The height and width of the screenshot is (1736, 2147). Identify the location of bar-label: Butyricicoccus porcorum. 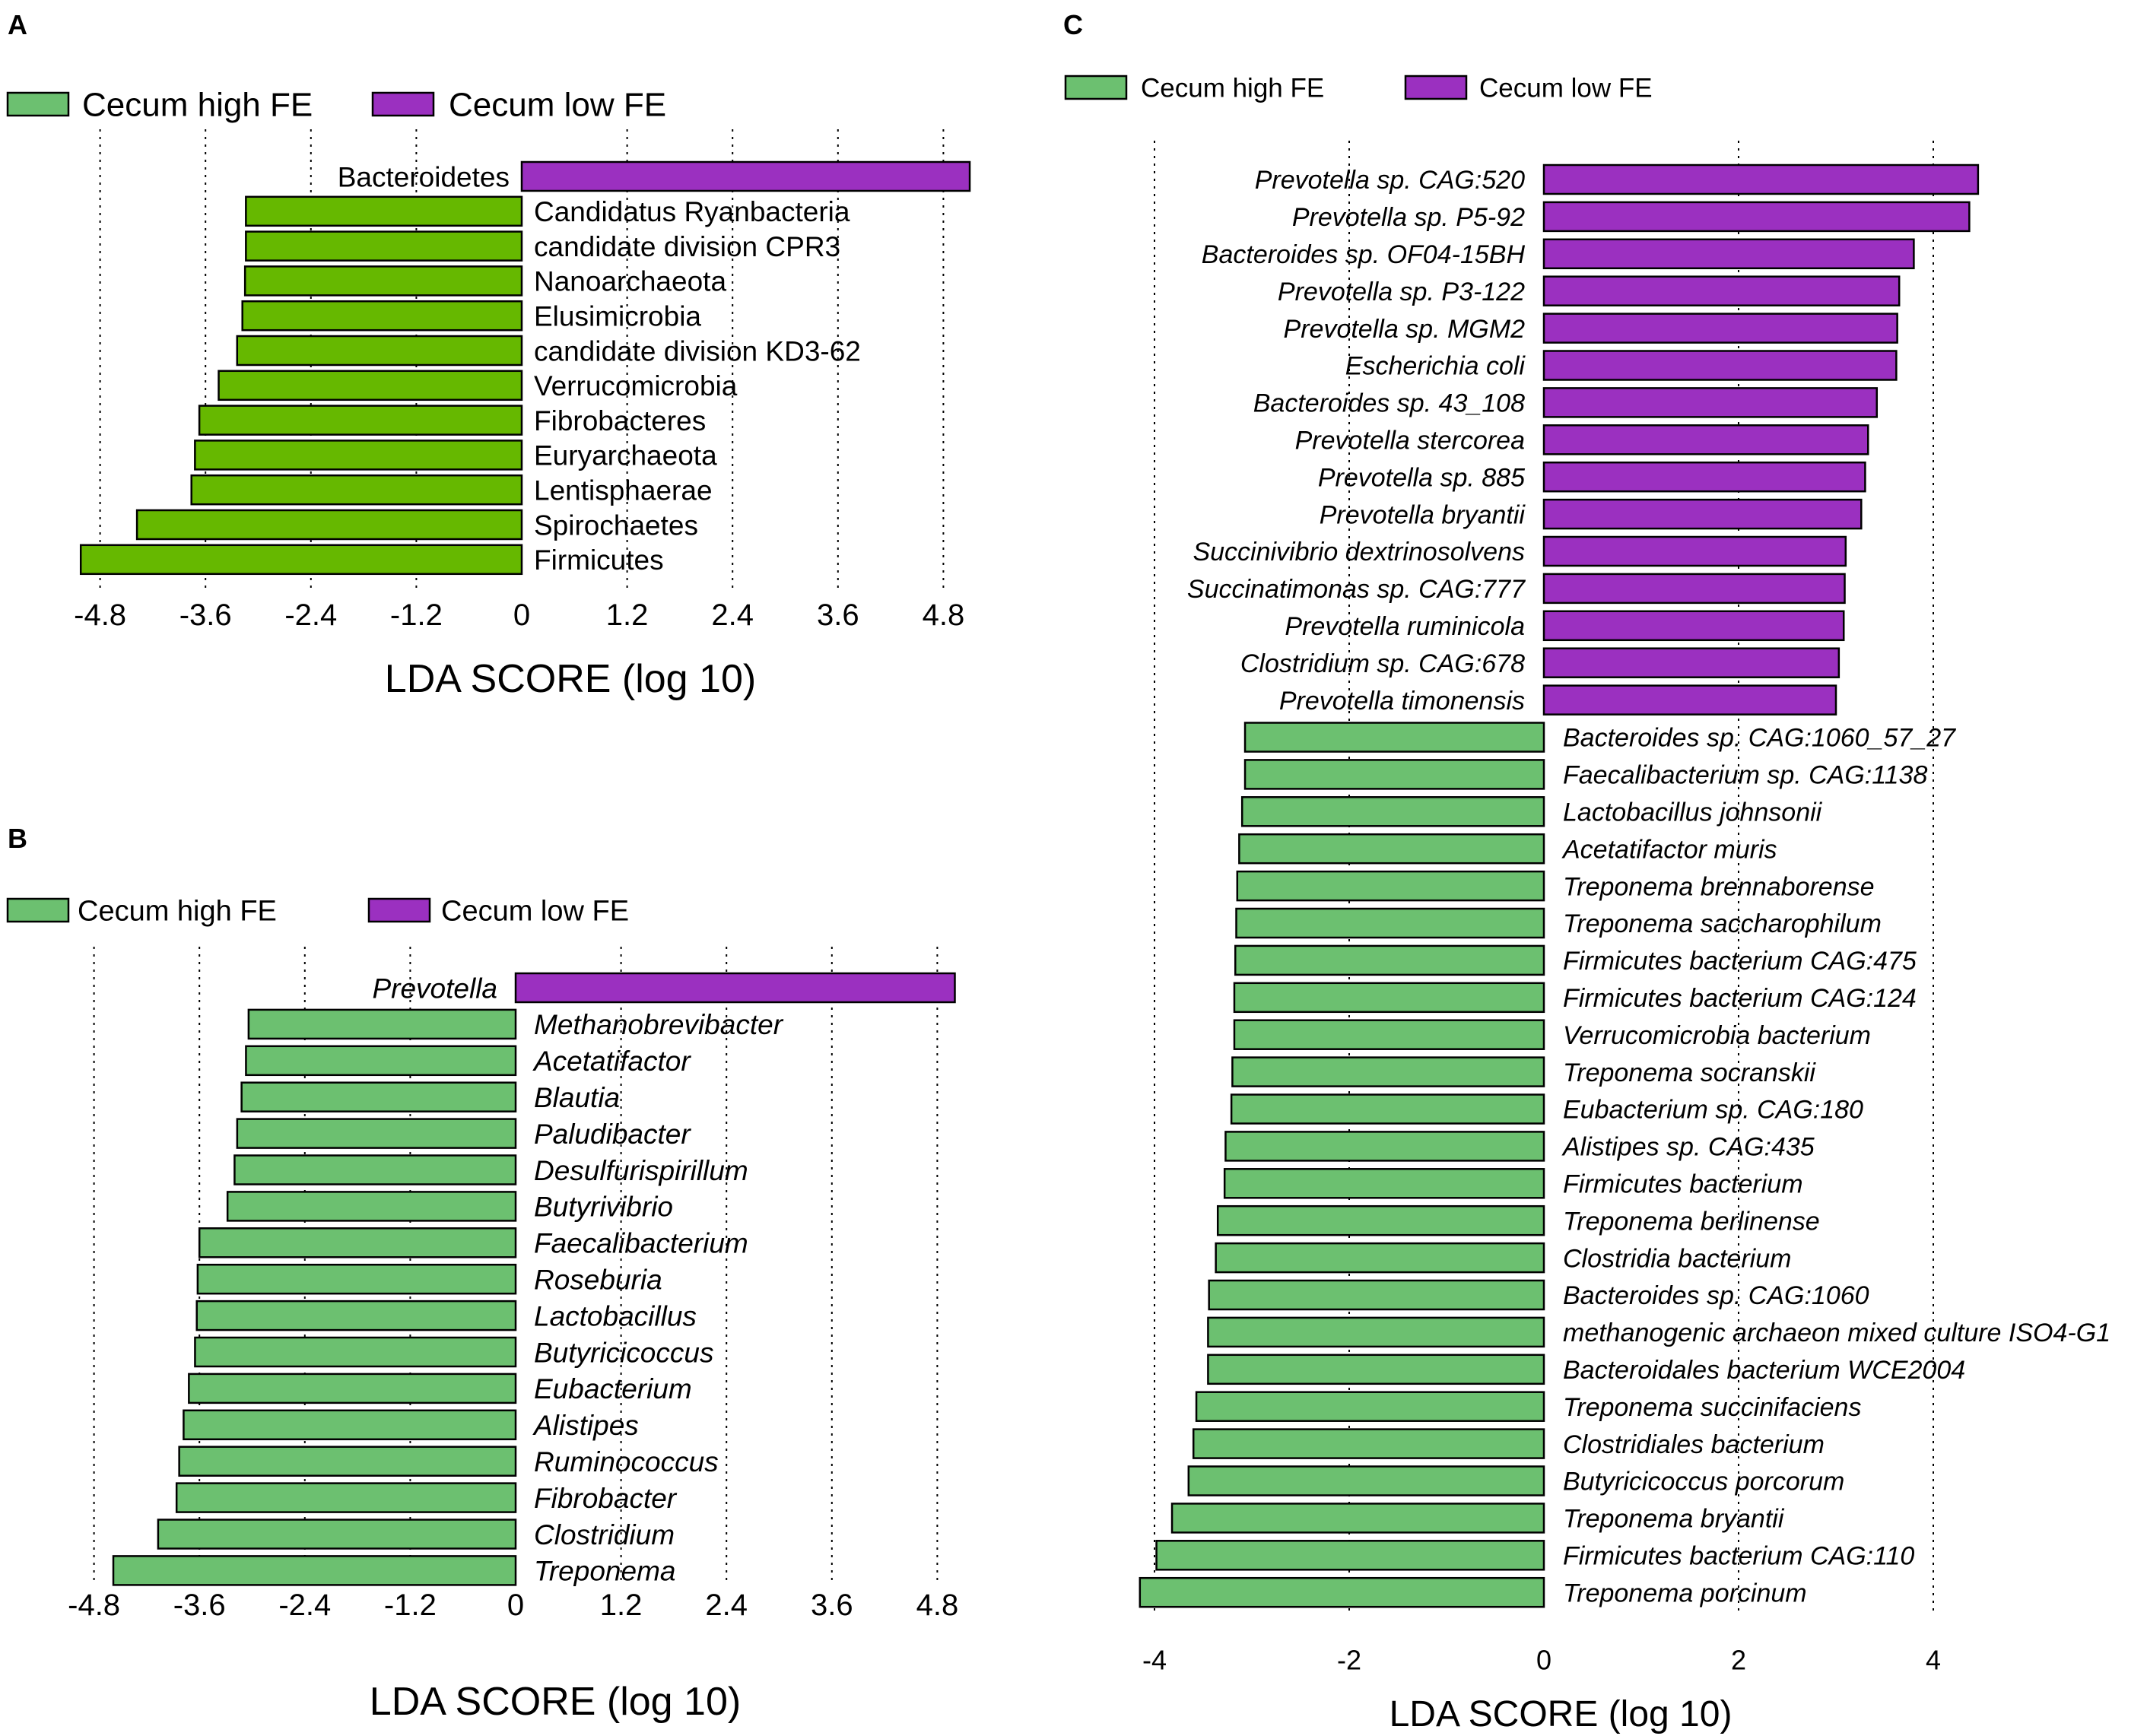
(1703, 1482).